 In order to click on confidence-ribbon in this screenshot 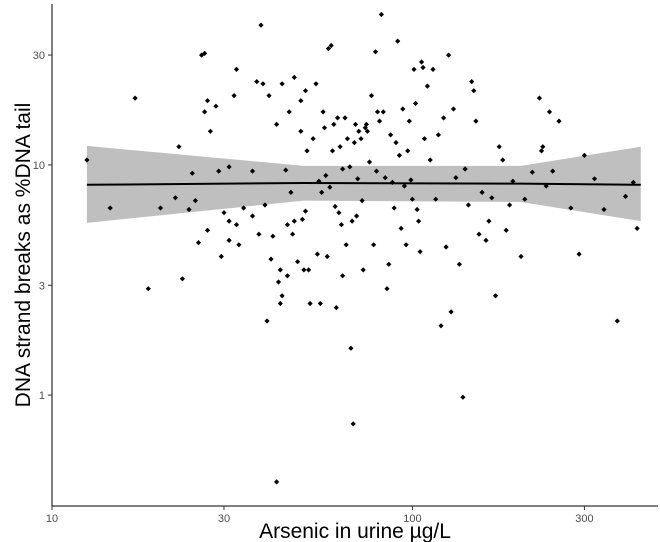, I will do `click(363, 184)`.